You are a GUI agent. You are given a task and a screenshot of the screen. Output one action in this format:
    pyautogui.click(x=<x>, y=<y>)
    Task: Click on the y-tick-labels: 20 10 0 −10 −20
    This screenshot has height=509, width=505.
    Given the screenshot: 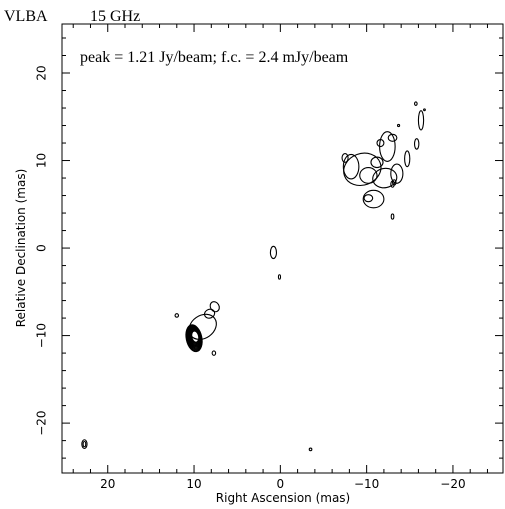 What is the action you would take?
    pyautogui.click(x=42, y=250)
    